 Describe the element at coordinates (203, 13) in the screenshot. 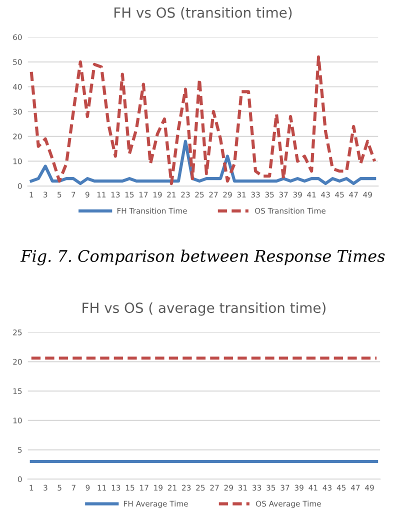

I see `chart-title: FH vs OS (transition time)` at that location.